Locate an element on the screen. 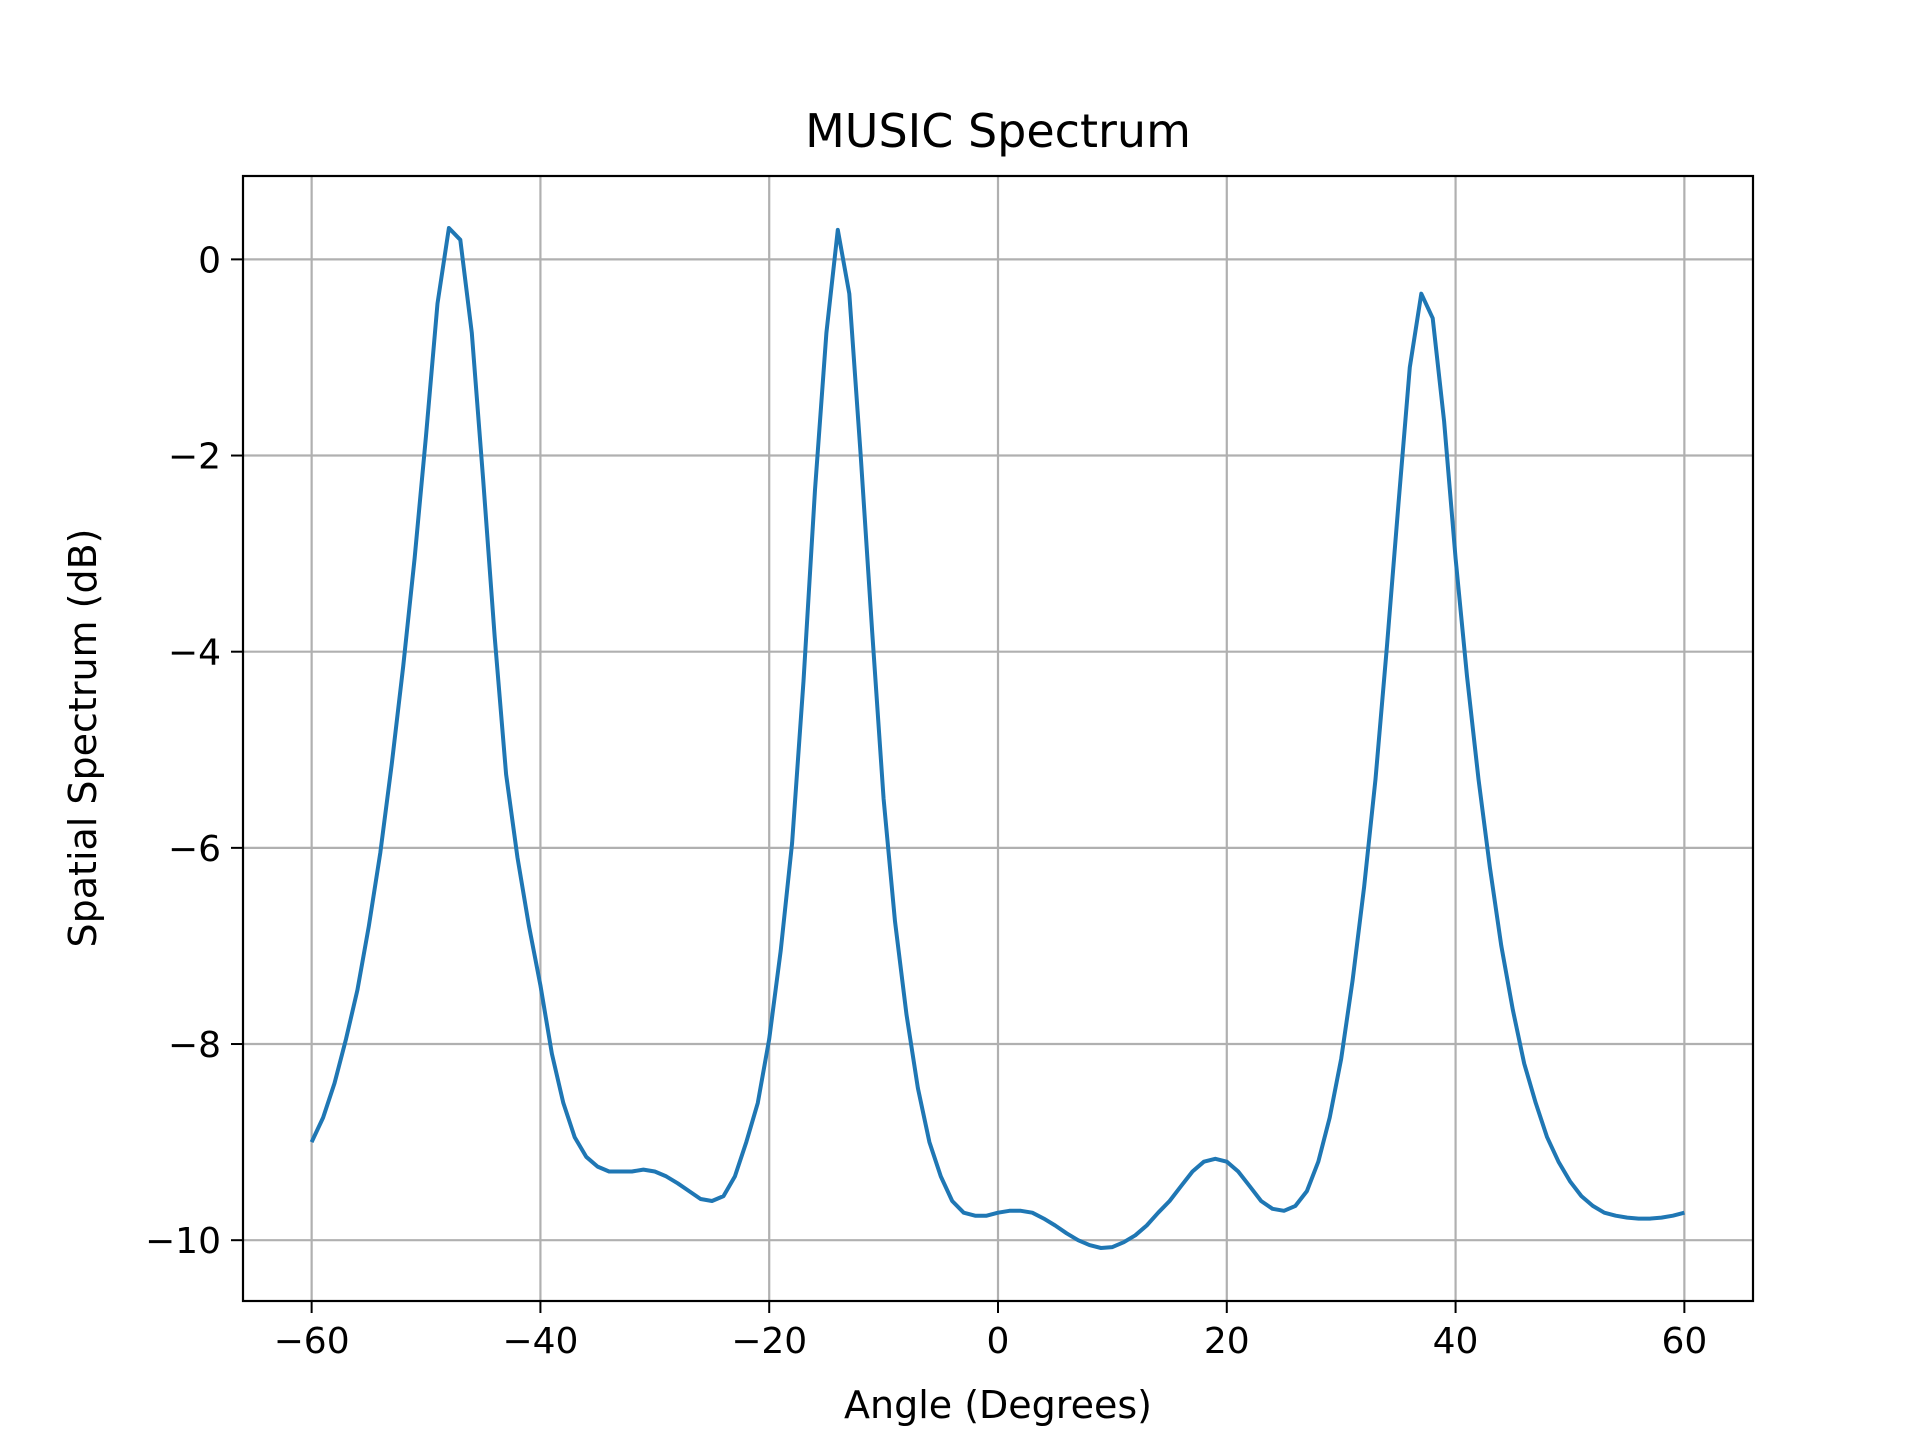 The image size is (1920, 1440). x-tick-label: −20 is located at coordinates (769, 1341).